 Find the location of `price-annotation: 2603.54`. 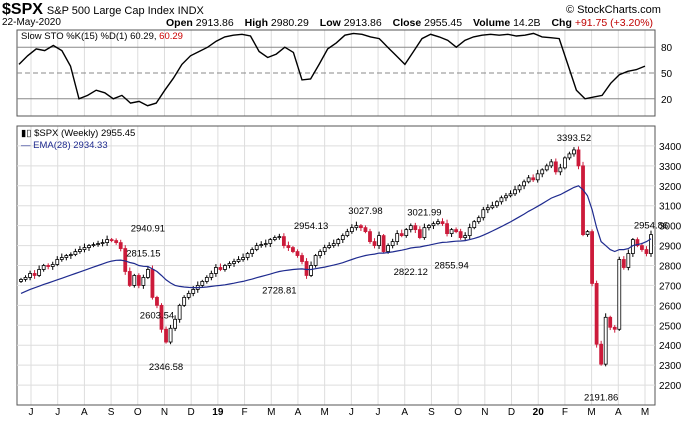

price-annotation: 2603.54 is located at coordinates (157, 316).